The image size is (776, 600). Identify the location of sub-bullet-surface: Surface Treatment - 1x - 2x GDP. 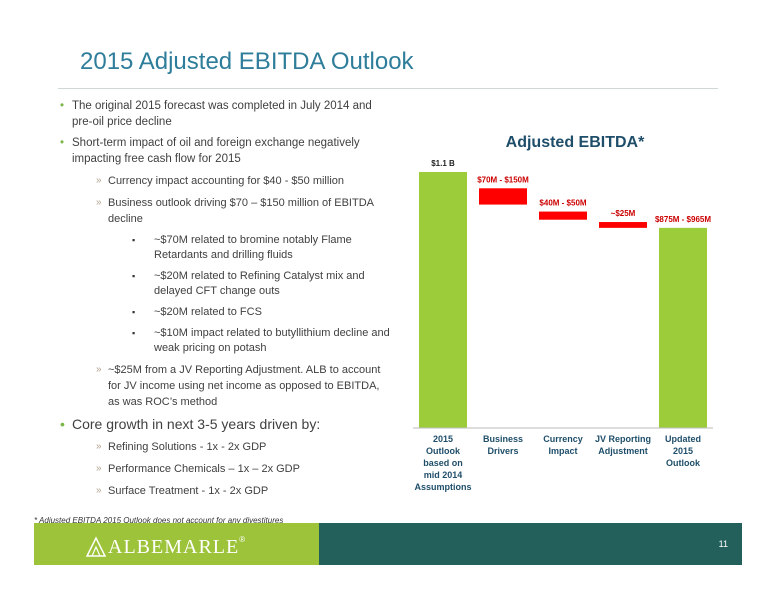
(225, 491).